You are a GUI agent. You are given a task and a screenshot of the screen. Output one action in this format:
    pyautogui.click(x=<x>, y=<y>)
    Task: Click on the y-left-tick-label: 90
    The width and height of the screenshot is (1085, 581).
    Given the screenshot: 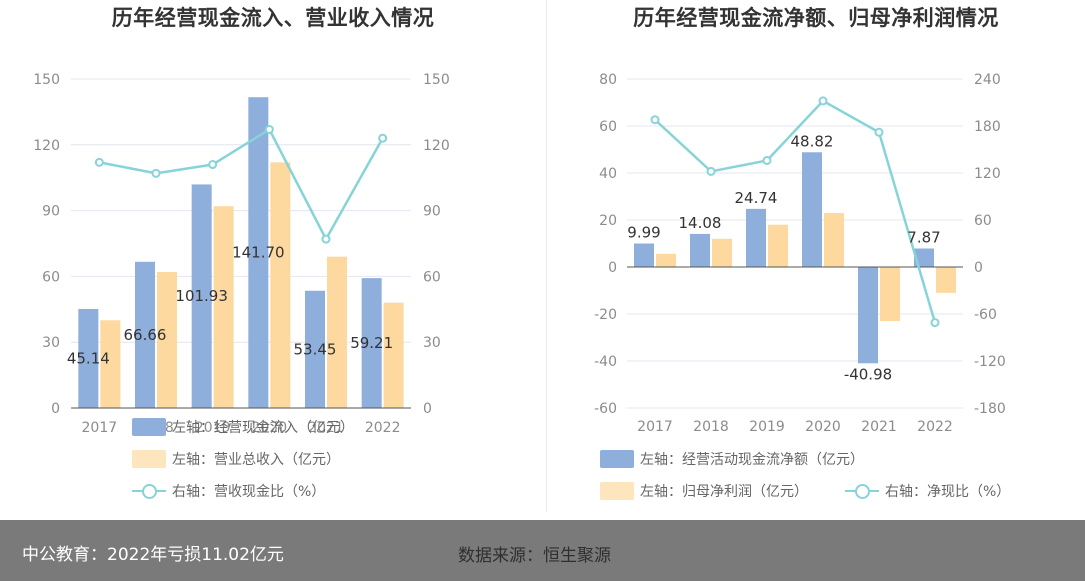 What is the action you would take?
    pyautogui.click(x=51, y=212)
    